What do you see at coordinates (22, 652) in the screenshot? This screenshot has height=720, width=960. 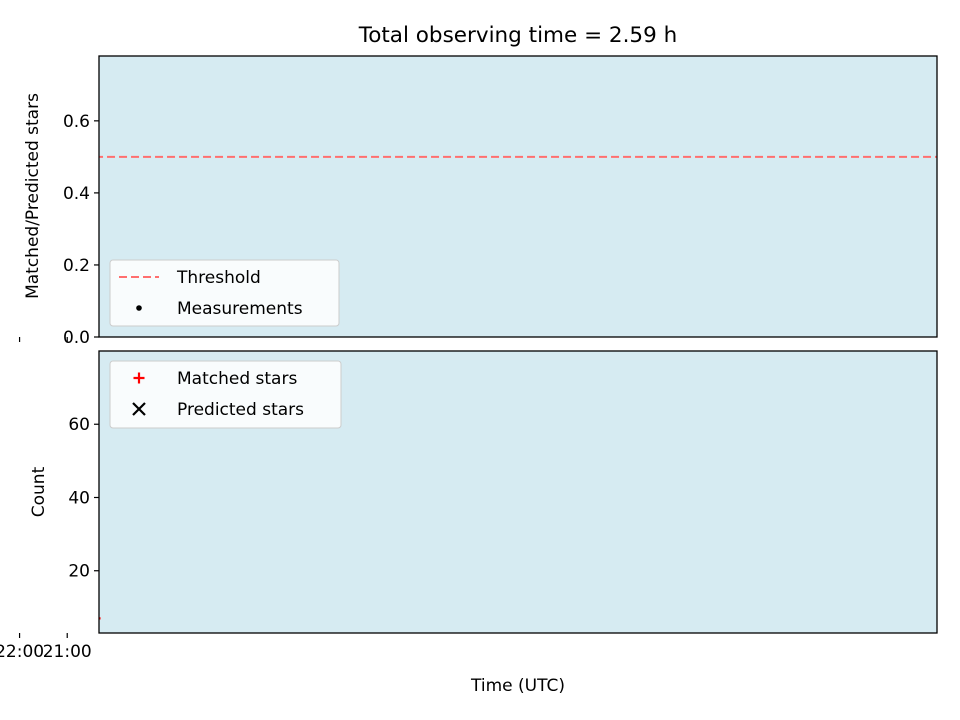 I see `bottom-x-tick-label: 22:00` at bounding box center [22, 652].